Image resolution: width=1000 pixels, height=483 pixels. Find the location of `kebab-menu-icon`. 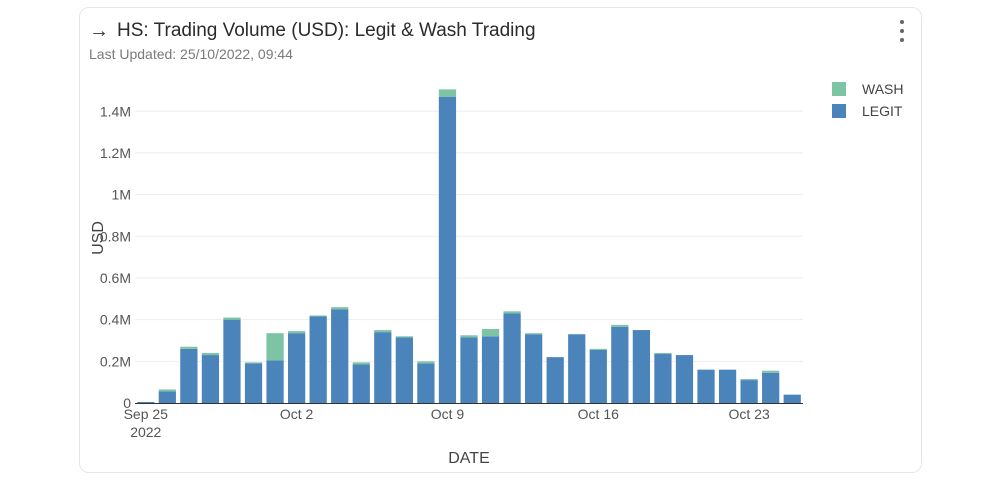

kebab-menu-icon is located at coordinates (902, 31).